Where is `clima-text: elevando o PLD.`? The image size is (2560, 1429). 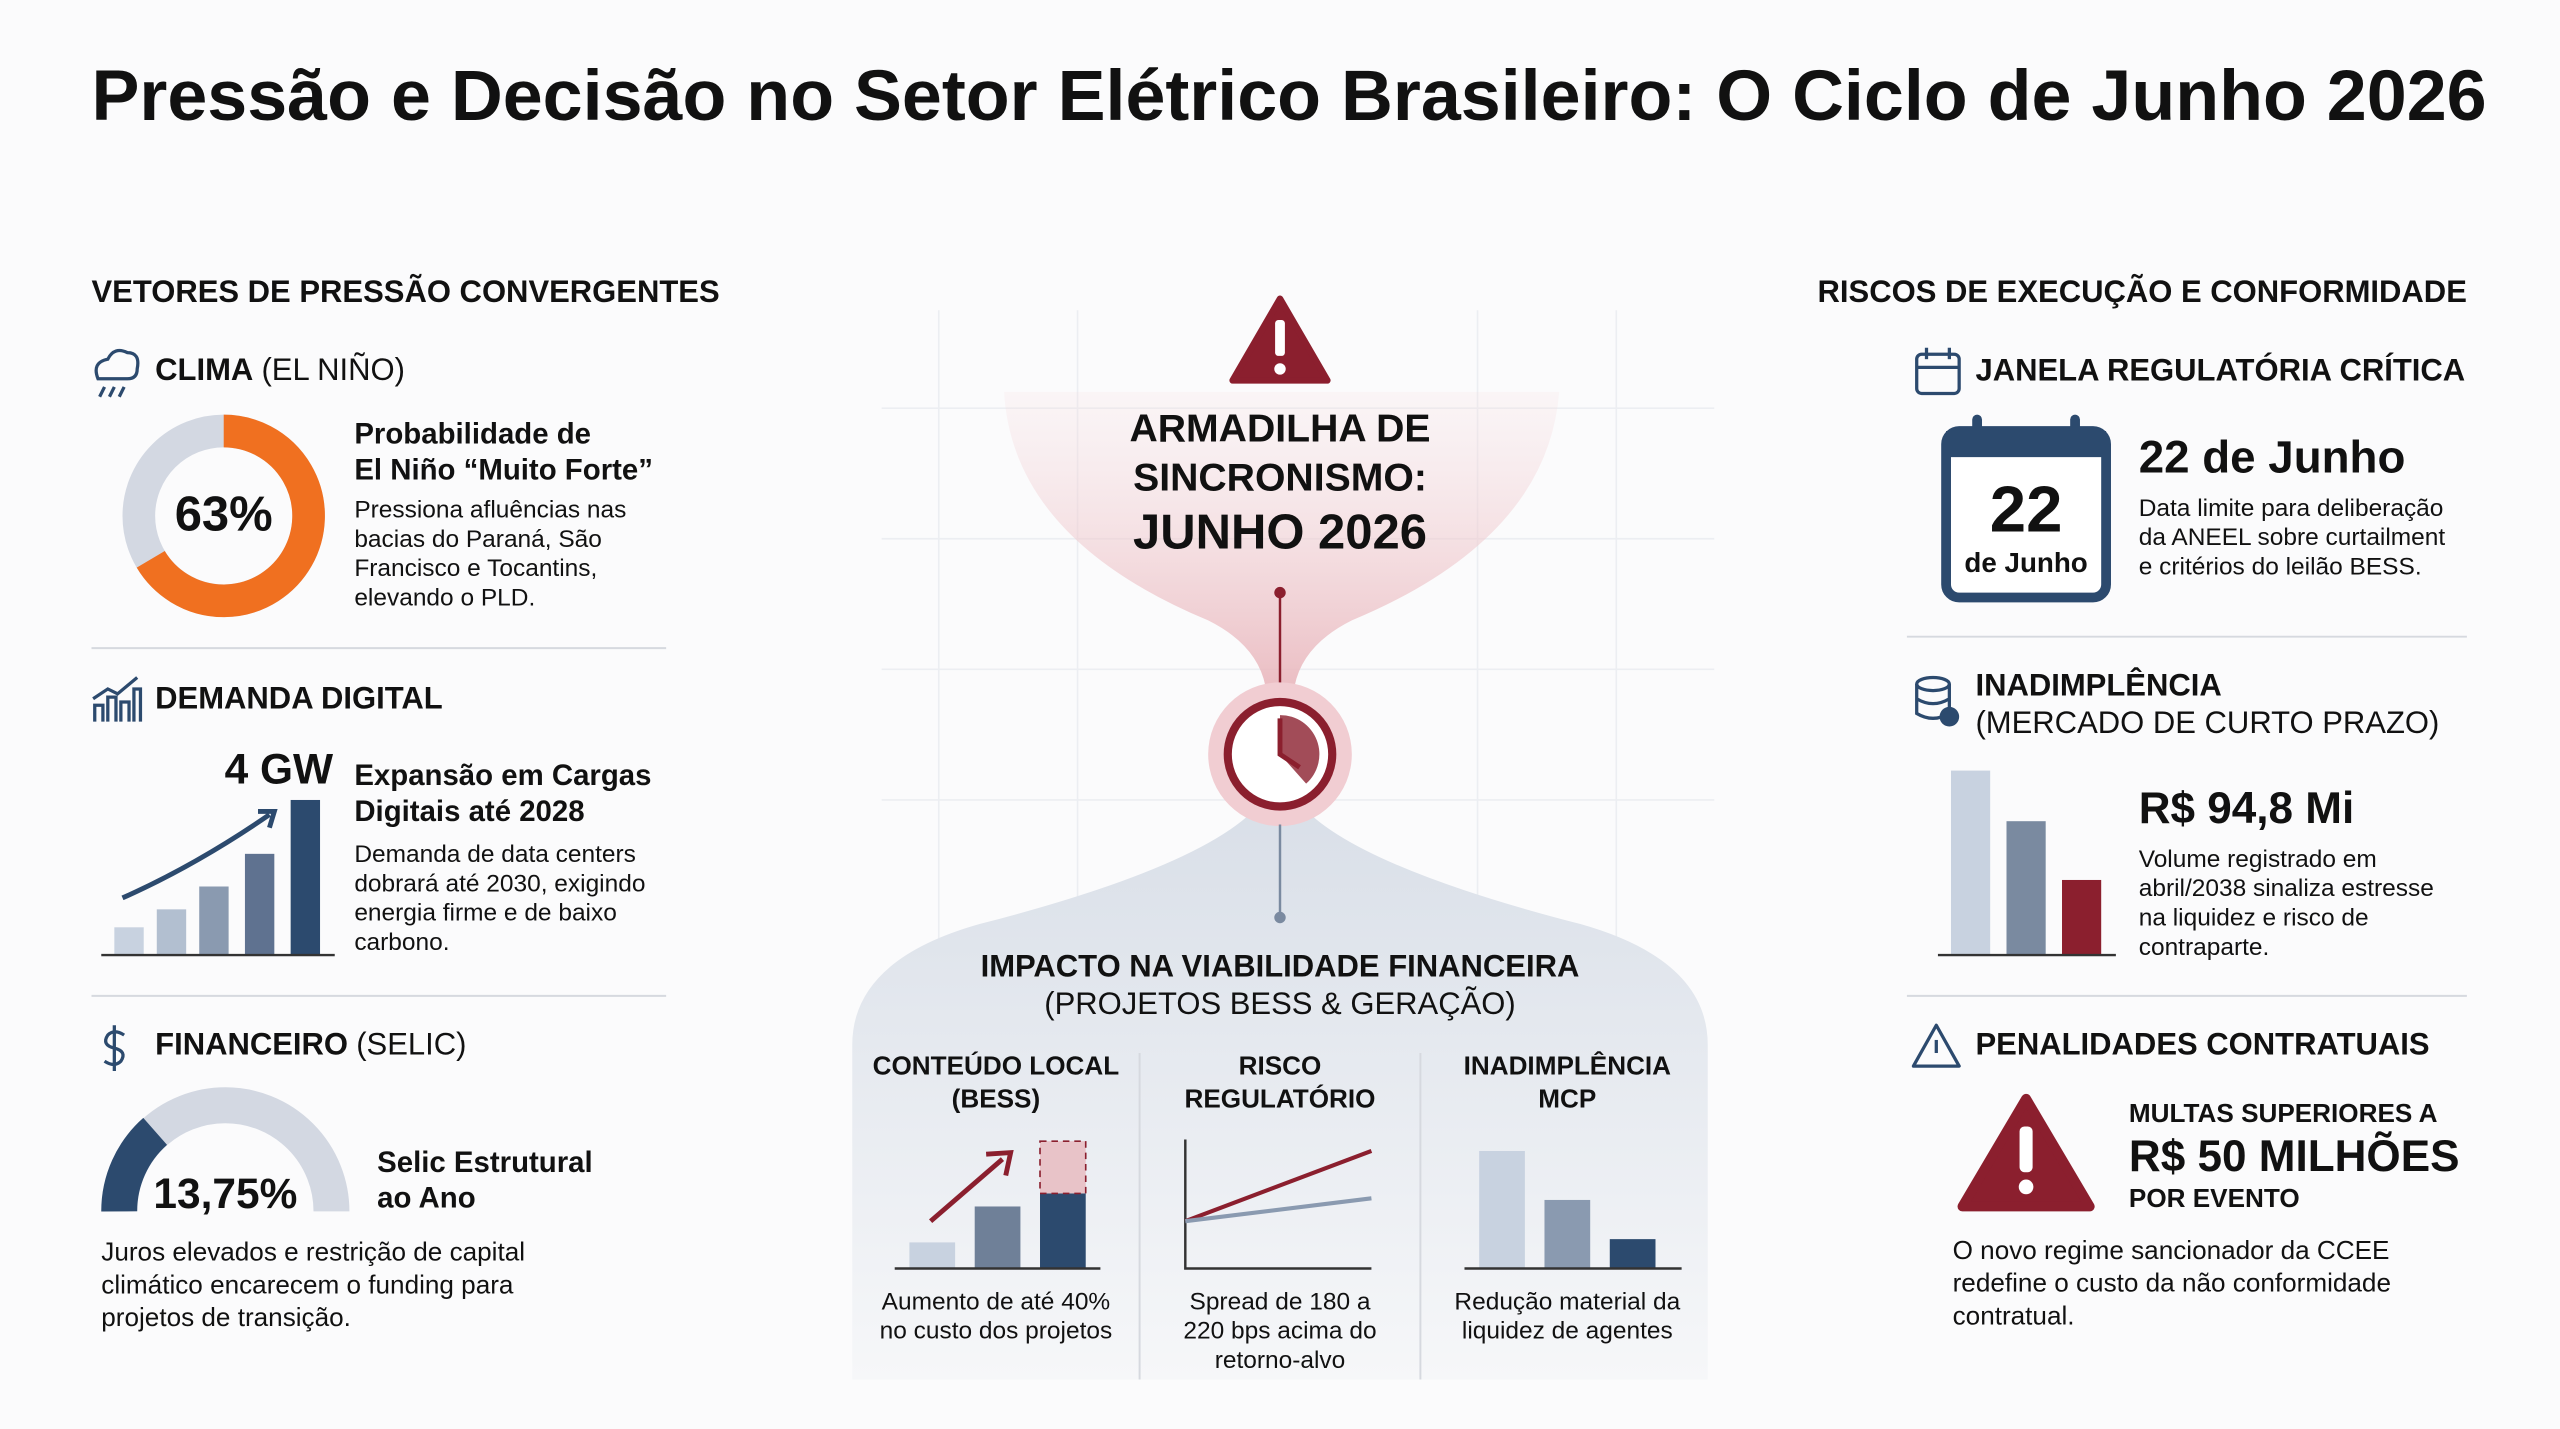
clima-text: elevando o PLD. is located at coordinates (444, 598).